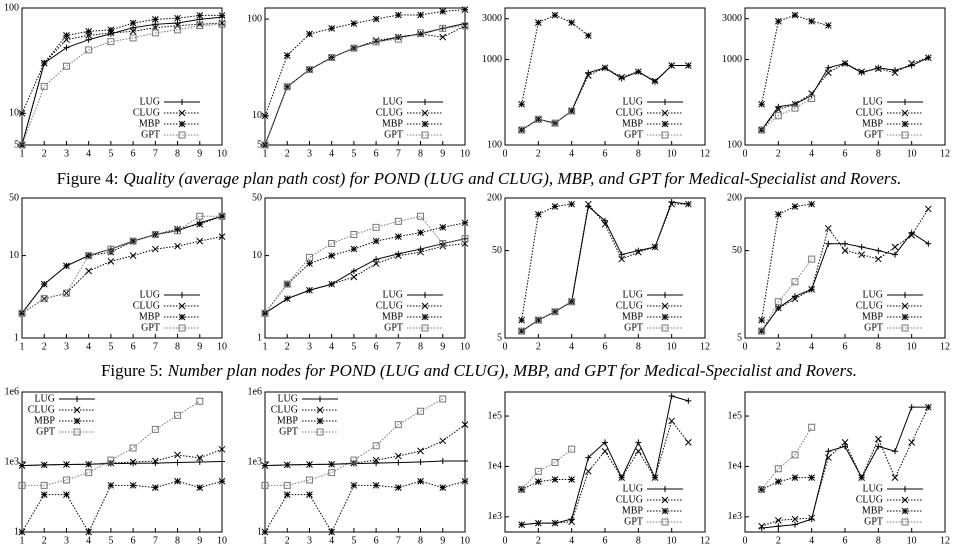 The image size is (959, 547). What do you see at coordinates (873, 327) in the screenshot?
I see `legend-label: GPT` at bounding box center [873, 327].